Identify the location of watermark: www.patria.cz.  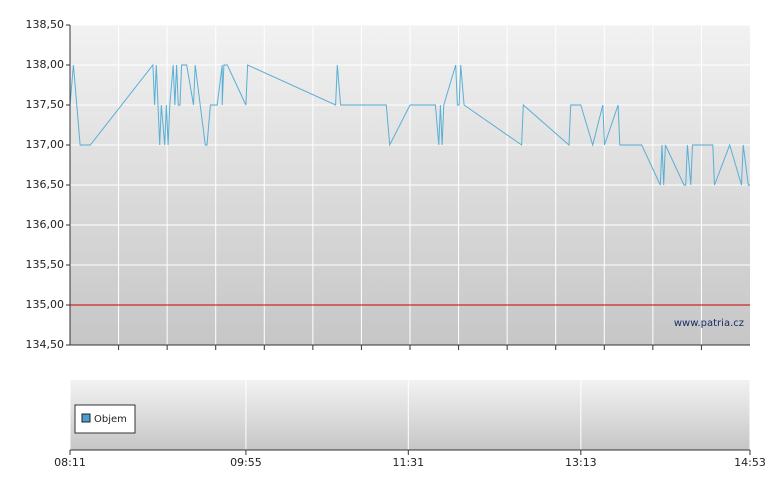
(709, 323).